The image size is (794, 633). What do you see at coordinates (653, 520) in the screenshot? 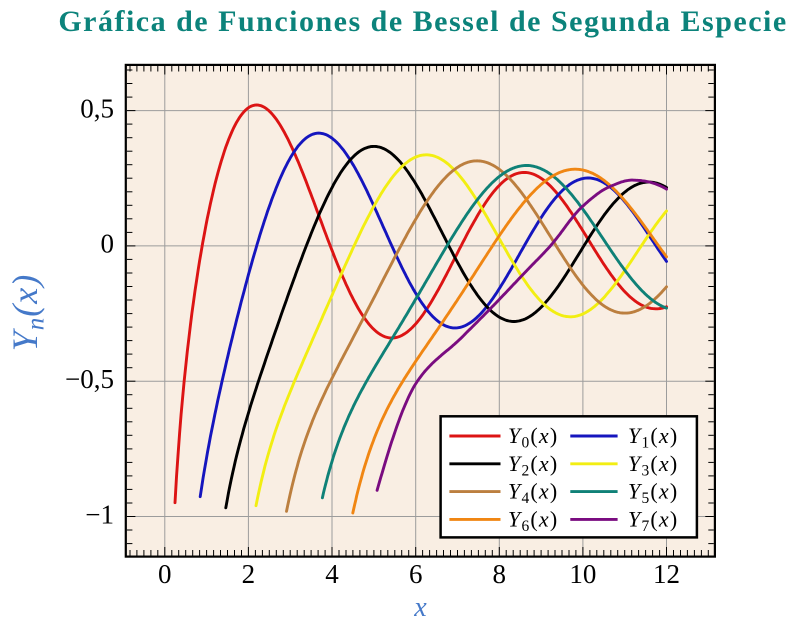
I see `svg-text: Y7(x)` at bounding box center [653, 520].